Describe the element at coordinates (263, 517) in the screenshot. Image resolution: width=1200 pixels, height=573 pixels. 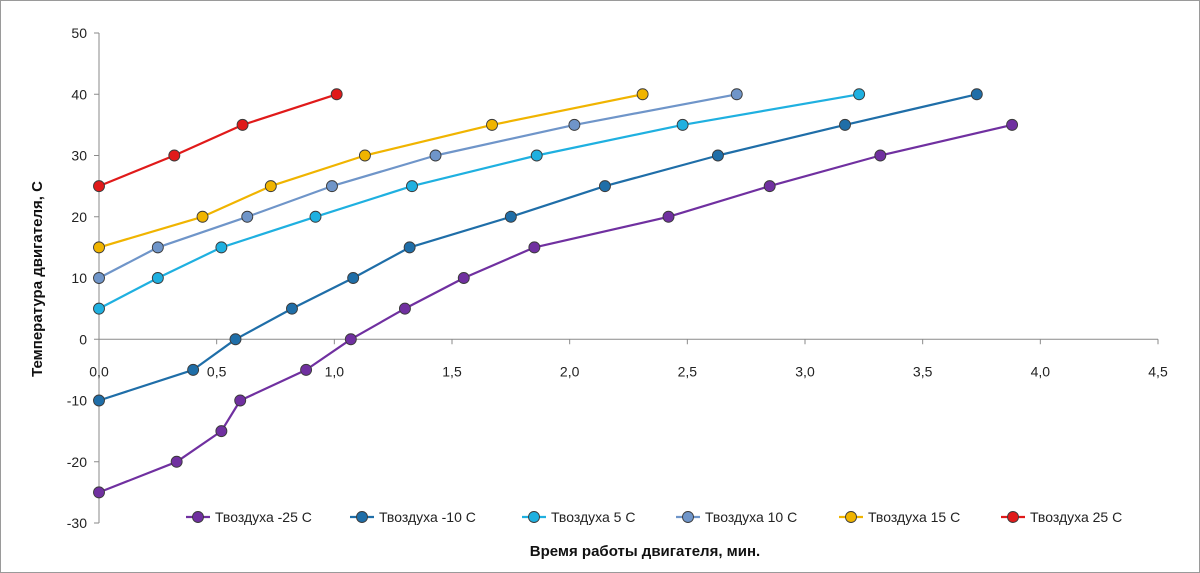
I see `legend-label: Твоздуха -25 С` at that location.